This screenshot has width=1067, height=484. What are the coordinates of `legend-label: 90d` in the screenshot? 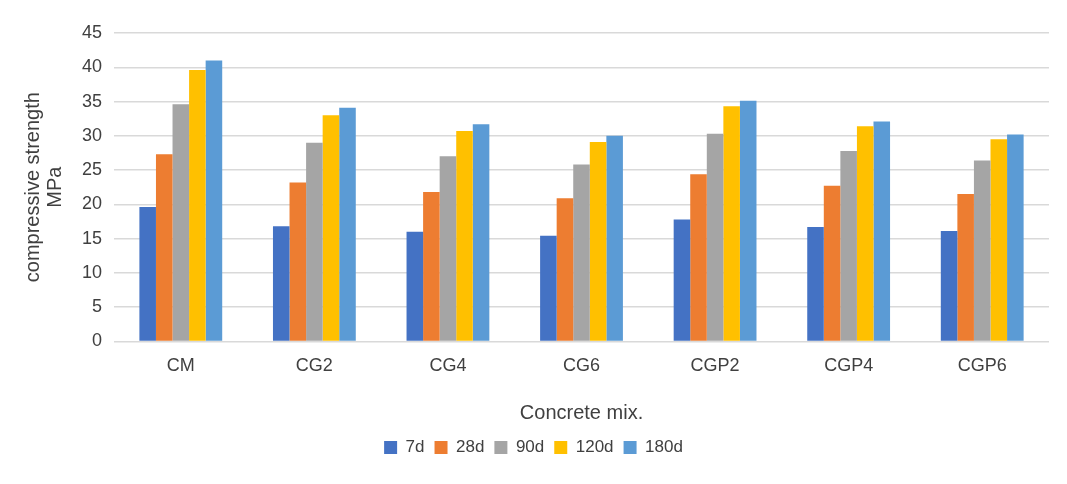 It's located at (530, 447).